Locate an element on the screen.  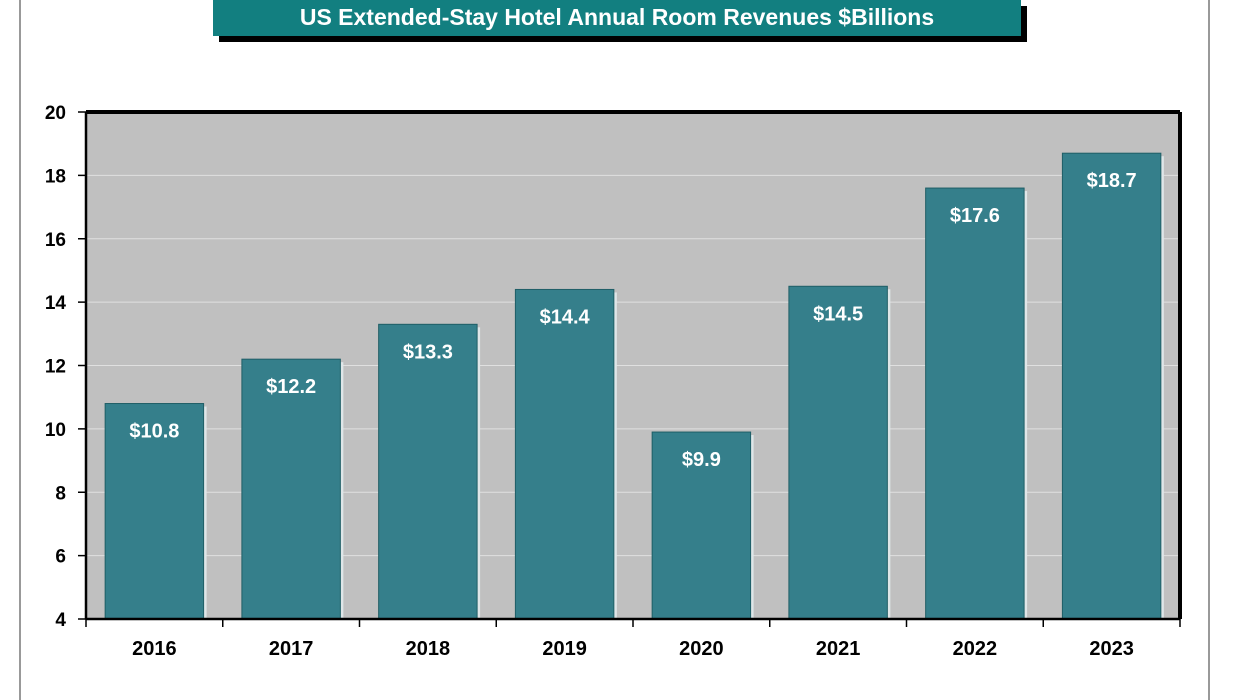
x-tick-label: 2019 is located at coordinates (564, 649).